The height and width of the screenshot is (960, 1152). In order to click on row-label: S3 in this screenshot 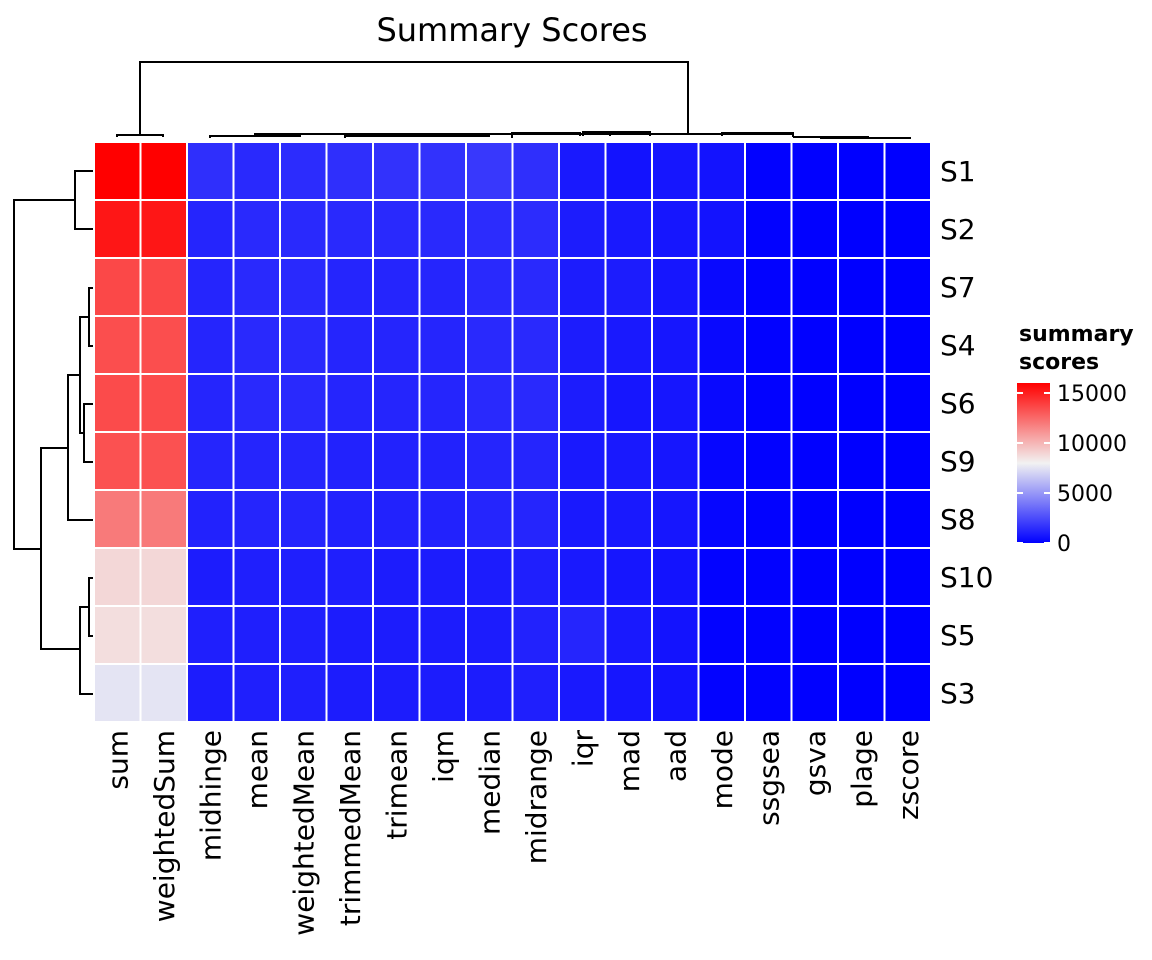, I will do `click(958, 693)`.